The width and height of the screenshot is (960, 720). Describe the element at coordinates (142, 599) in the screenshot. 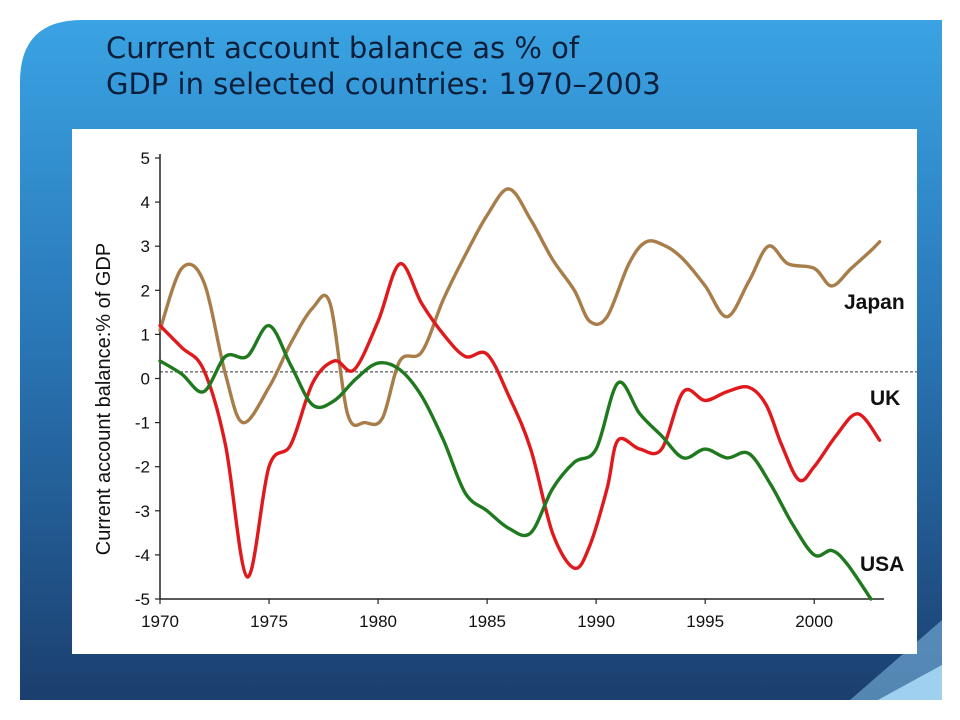

I see `y-tick-label: -5` at that location.